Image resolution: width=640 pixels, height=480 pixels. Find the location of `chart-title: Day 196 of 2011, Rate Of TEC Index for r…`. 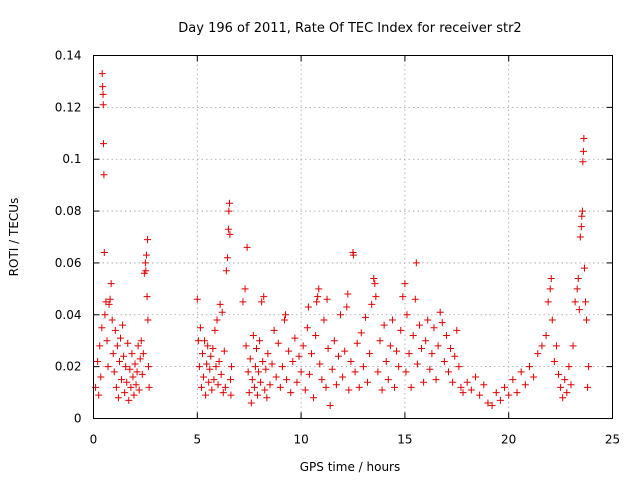

chart-title: Day 196 of 2011, Rate Of TEC Index for r… is located at coordinates (349, 28).